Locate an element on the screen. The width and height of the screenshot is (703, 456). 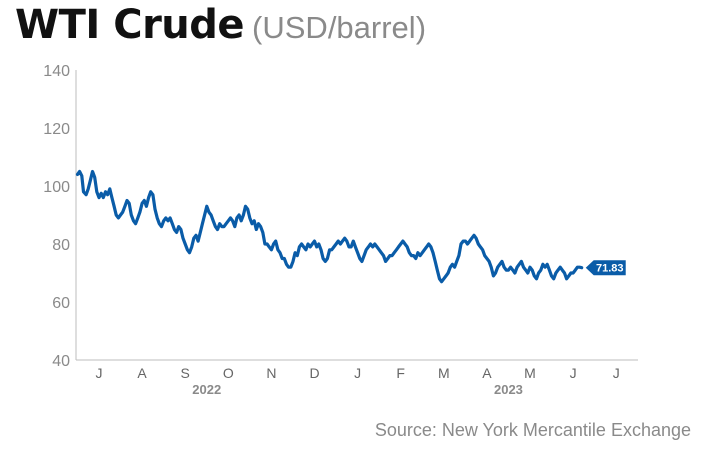
x-tick-label: O is located at coordinates (228, 373).